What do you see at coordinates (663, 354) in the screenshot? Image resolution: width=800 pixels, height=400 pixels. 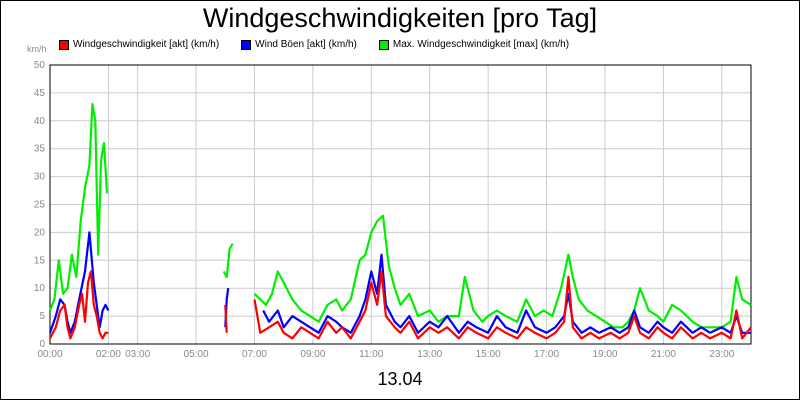 I see `x-tick-label: 21:00` at bounding box center [663, 354].